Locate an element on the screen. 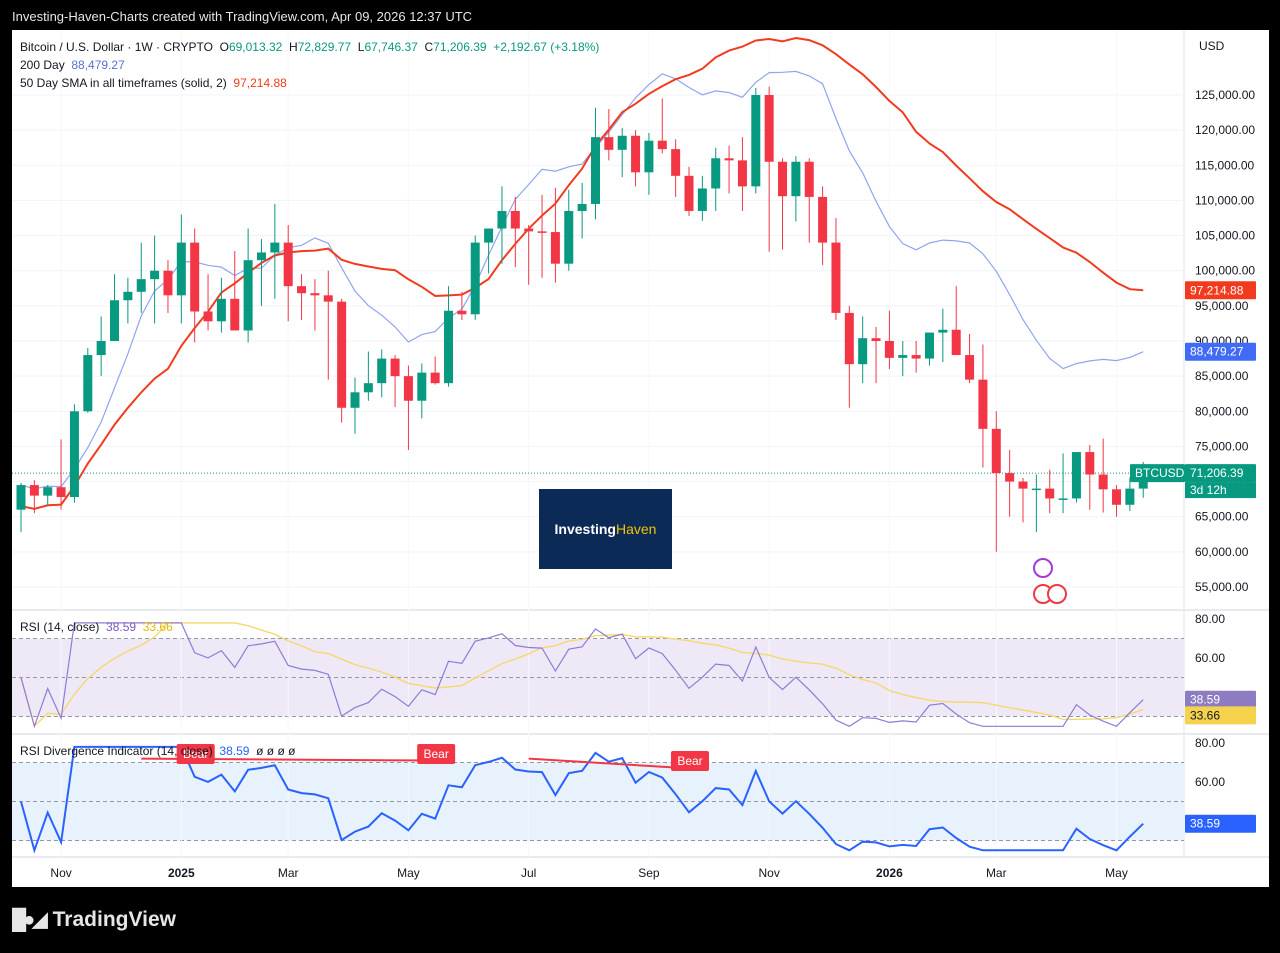 The image size is (1280, 953). rsi-ma-line is located at coordinates (582, 675).